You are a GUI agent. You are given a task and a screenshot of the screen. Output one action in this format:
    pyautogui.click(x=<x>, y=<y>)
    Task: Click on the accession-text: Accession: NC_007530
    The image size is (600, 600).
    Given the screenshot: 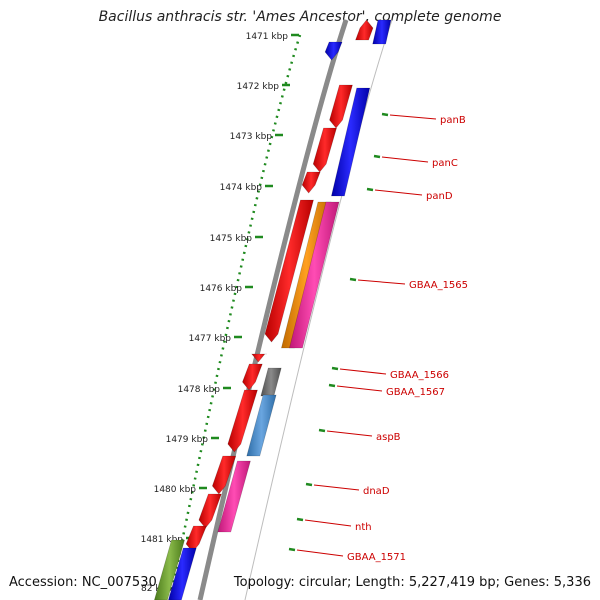 What is the action you would take?
    pyautogui.click(x=83, y=582)
    